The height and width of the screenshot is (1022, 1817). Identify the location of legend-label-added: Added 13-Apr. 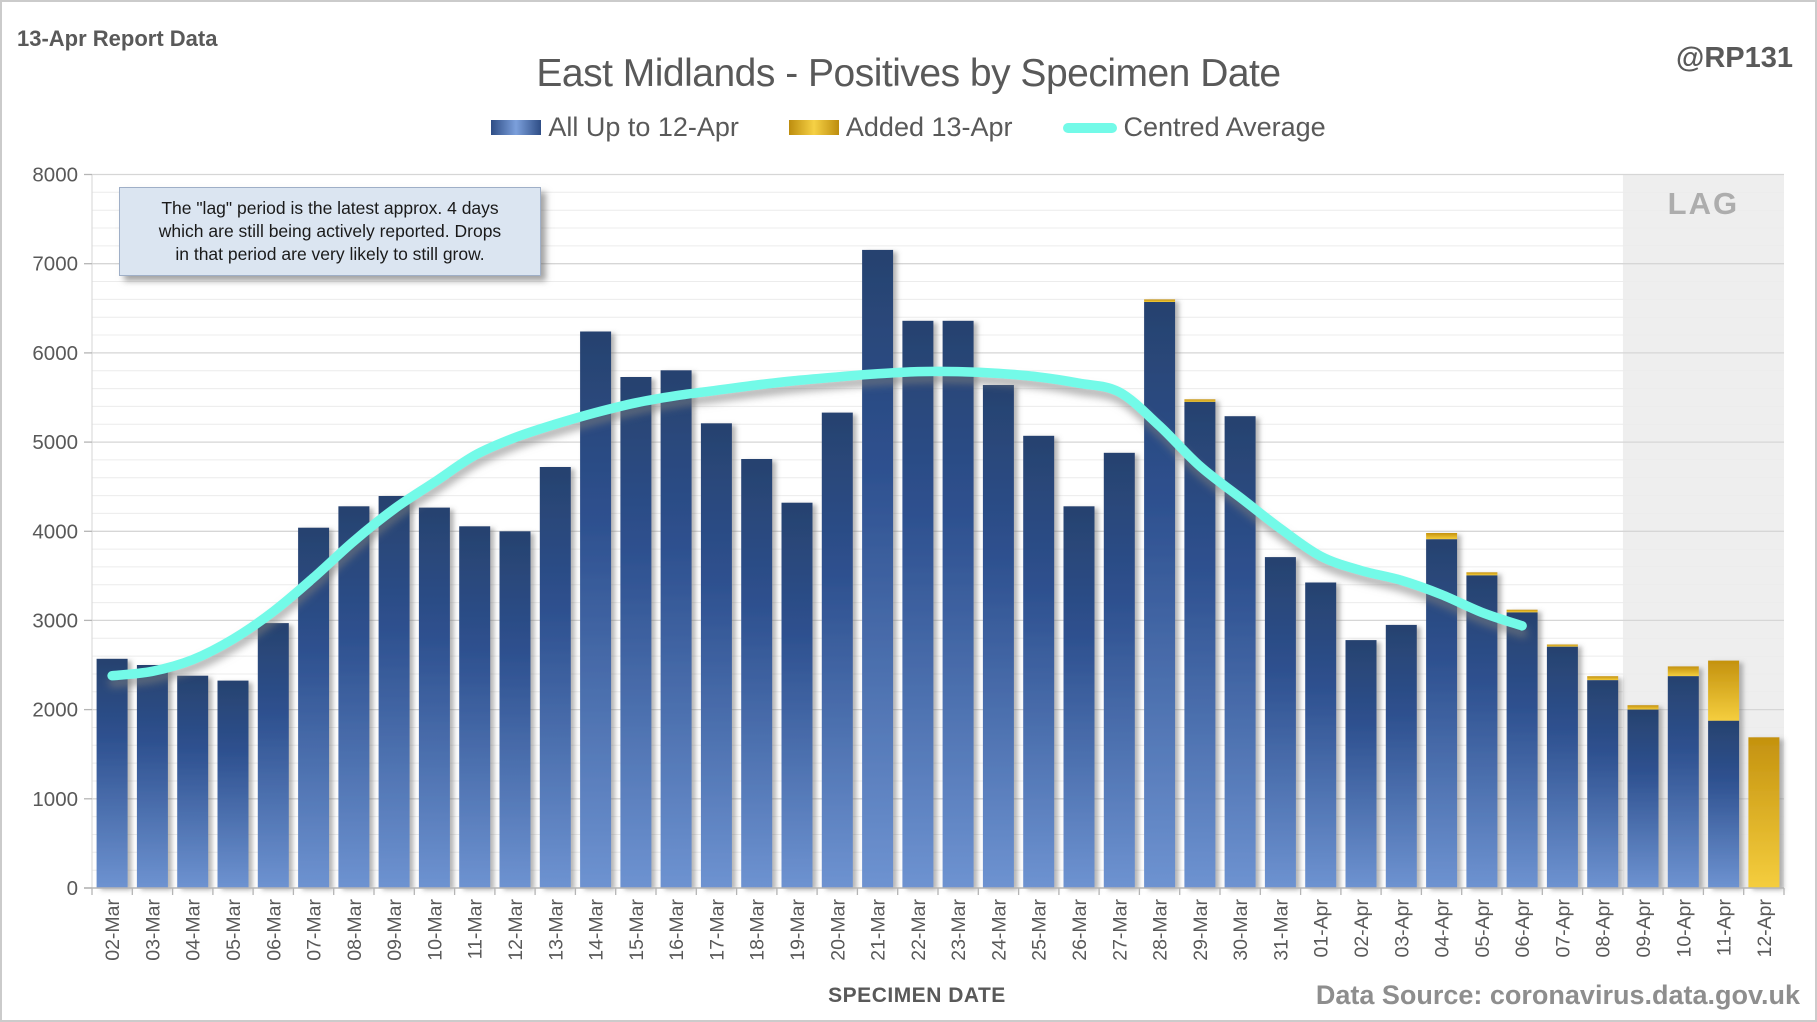
(929, 127).